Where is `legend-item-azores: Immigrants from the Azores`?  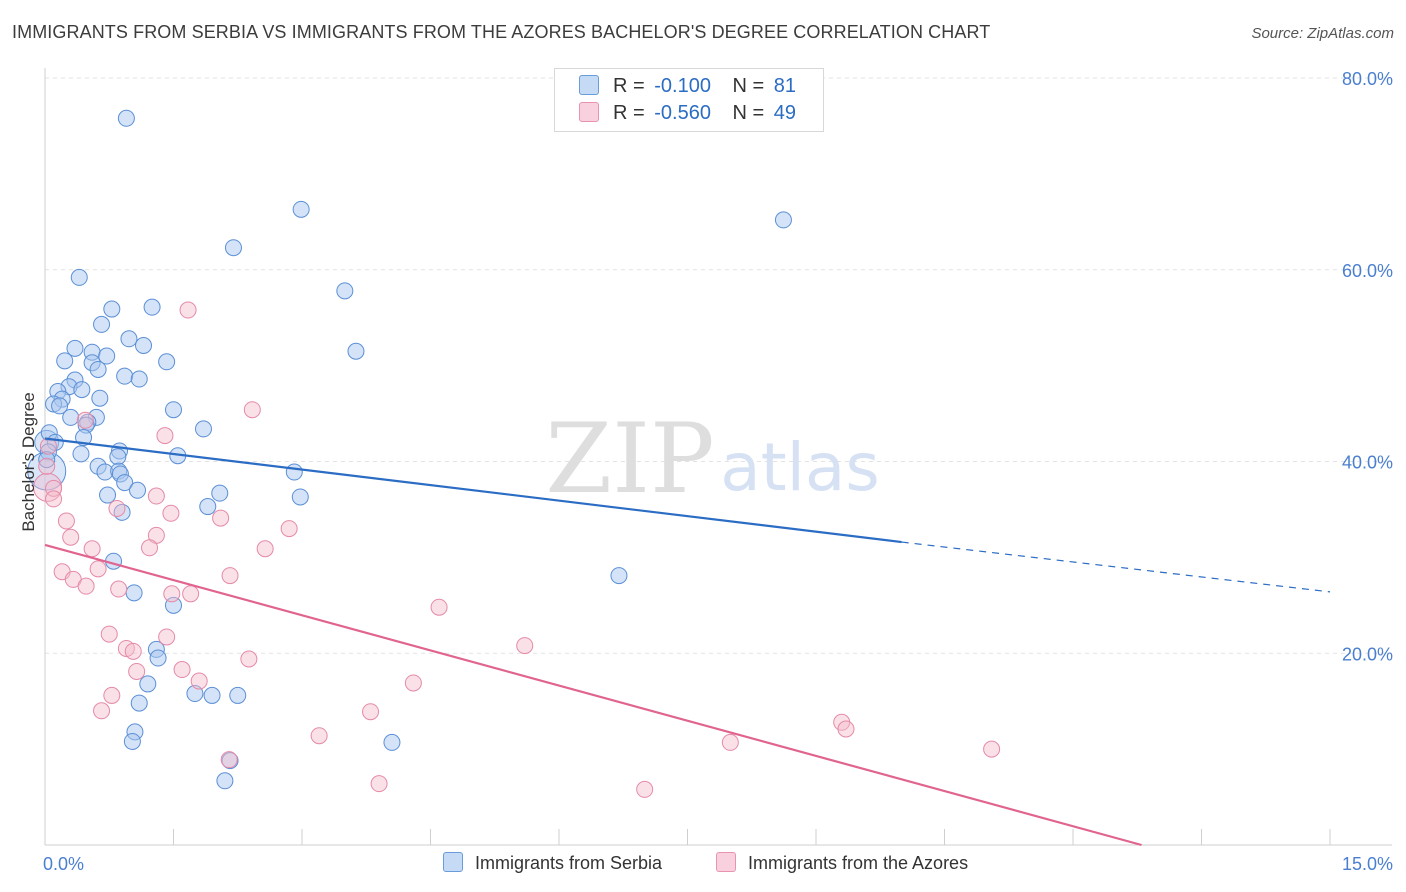 legend-item-azores: Immigrants from the Azores is located at coordinates (842, 863).